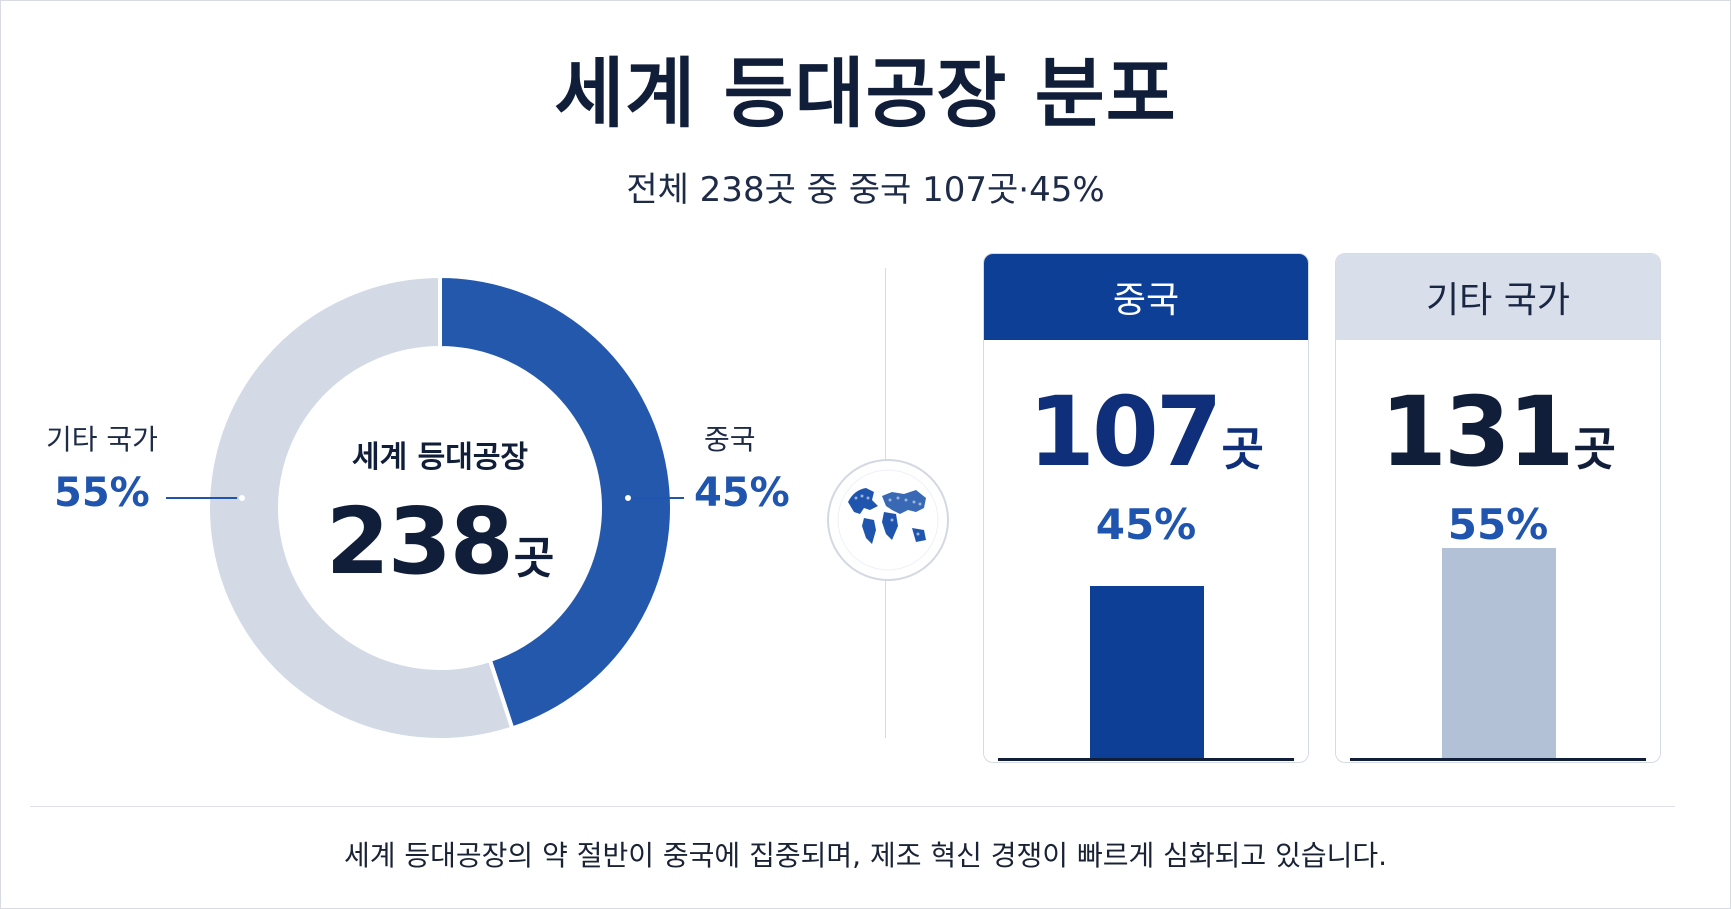 This screenshot has width=1731, height=909. What do you see at coordinates (1498, 524) in the screenshot?
I see `other-card-percent: 55%` at bounding box center [1498, 524].